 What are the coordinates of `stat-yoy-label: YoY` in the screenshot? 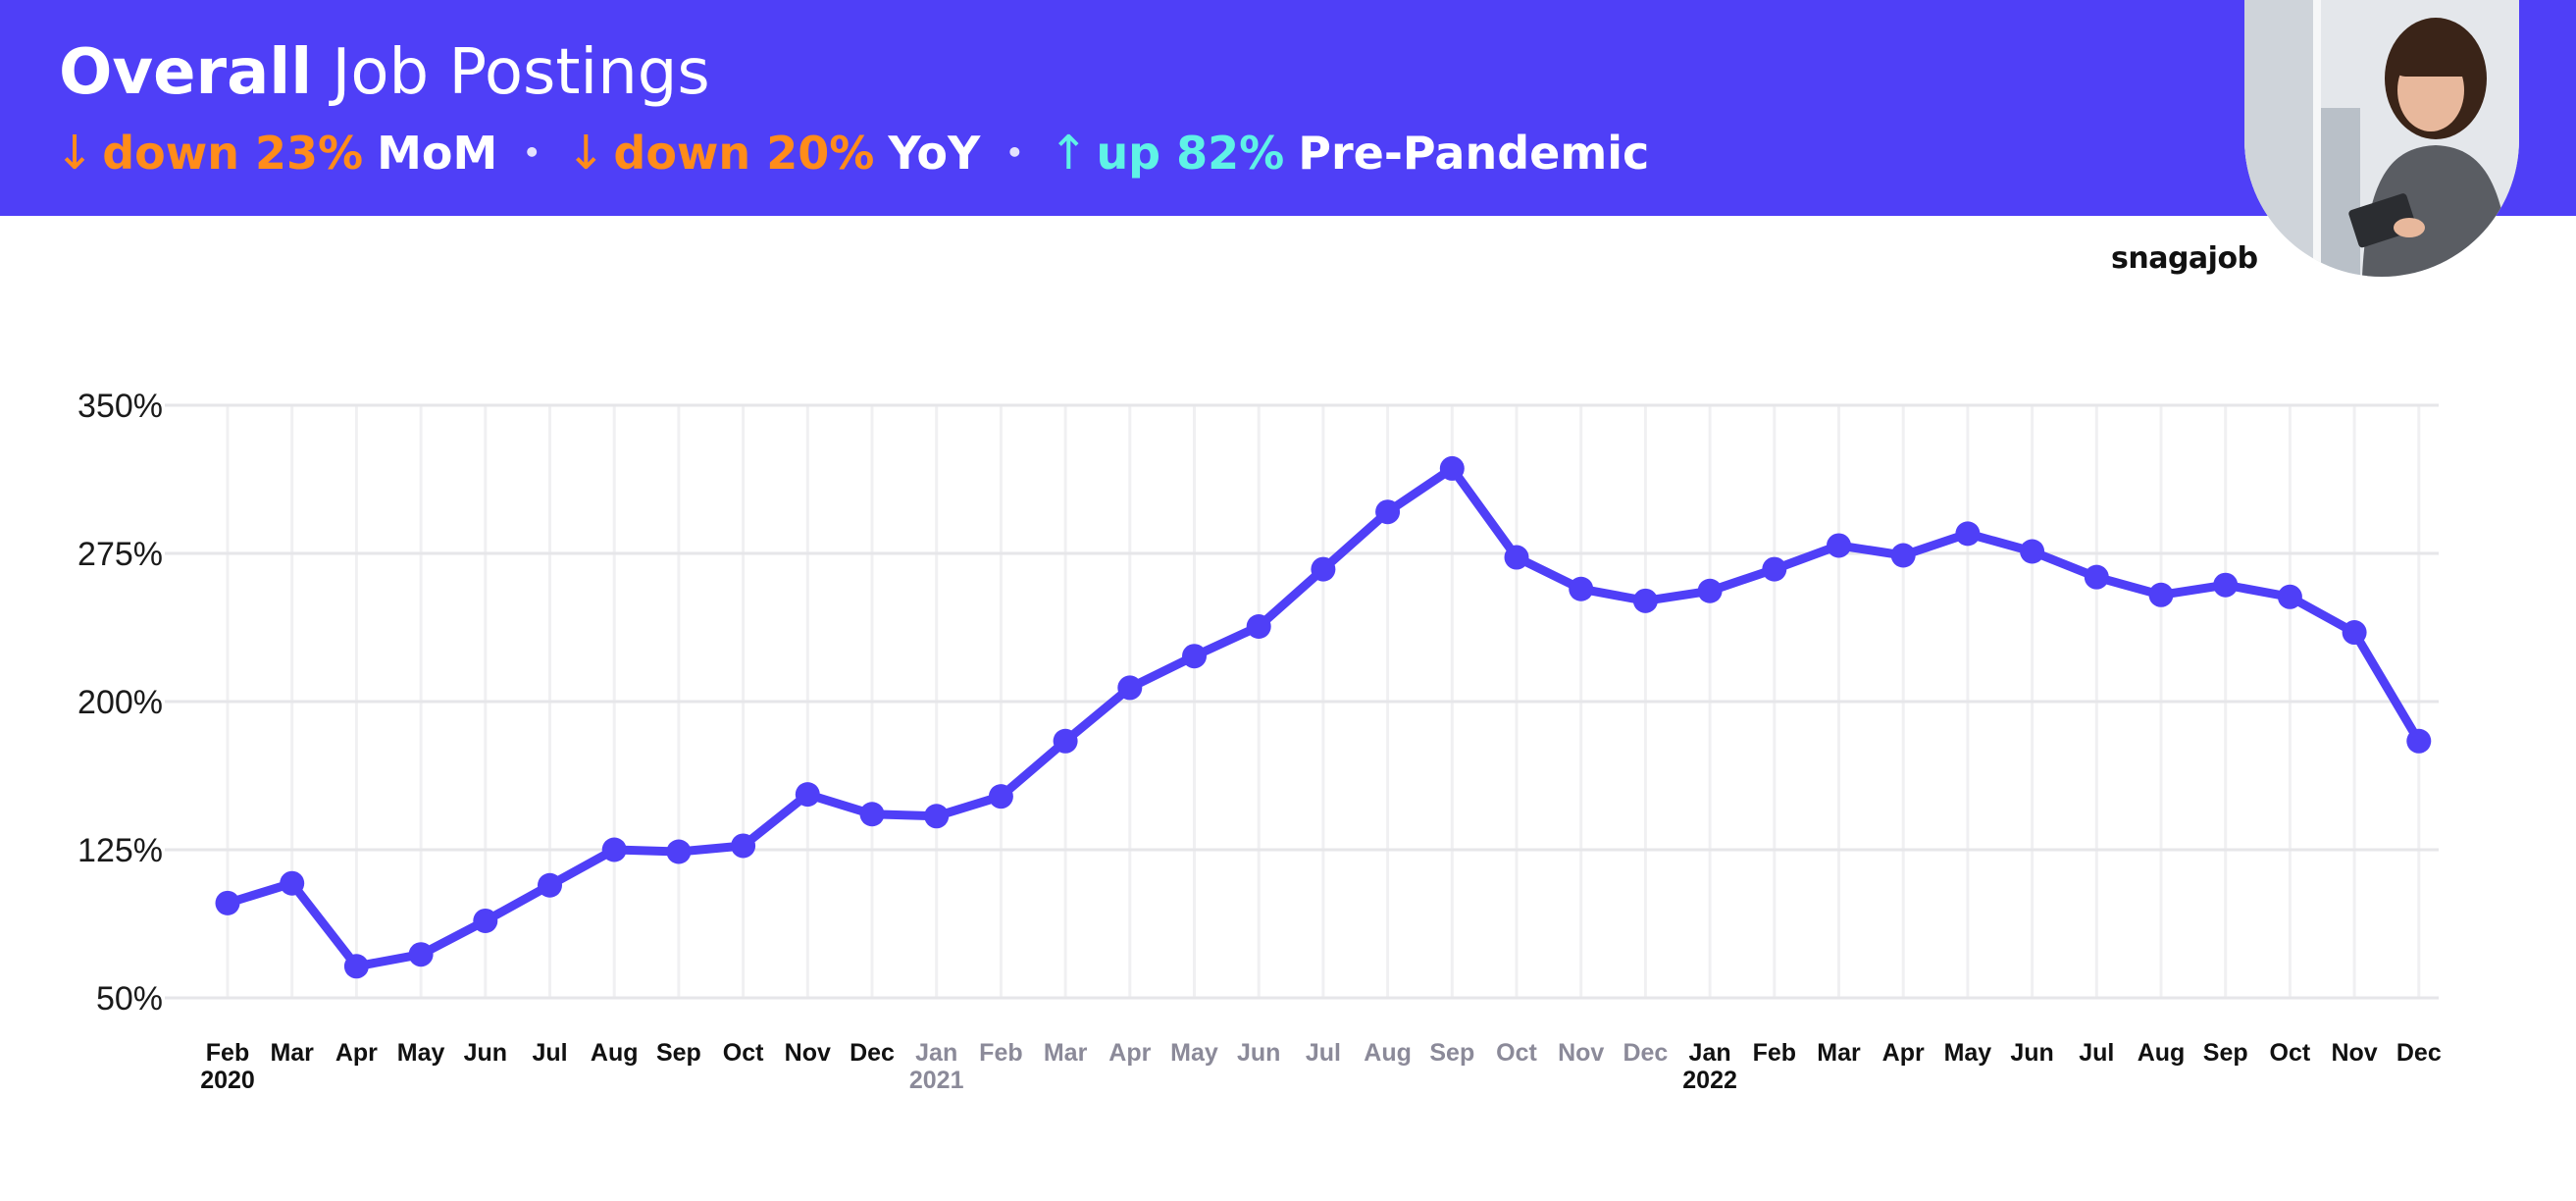 It's located at (934, 153).